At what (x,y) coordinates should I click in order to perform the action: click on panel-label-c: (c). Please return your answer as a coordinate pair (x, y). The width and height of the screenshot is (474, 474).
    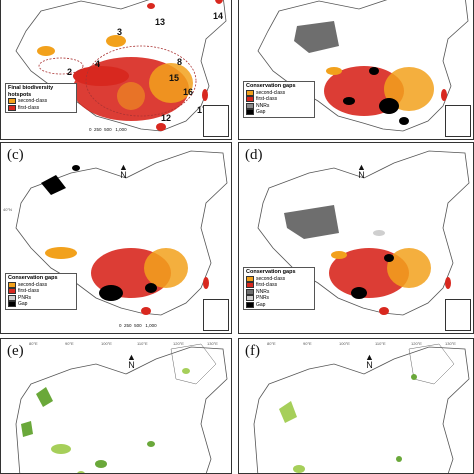
    Looking at the image, I should click on (15, 155).